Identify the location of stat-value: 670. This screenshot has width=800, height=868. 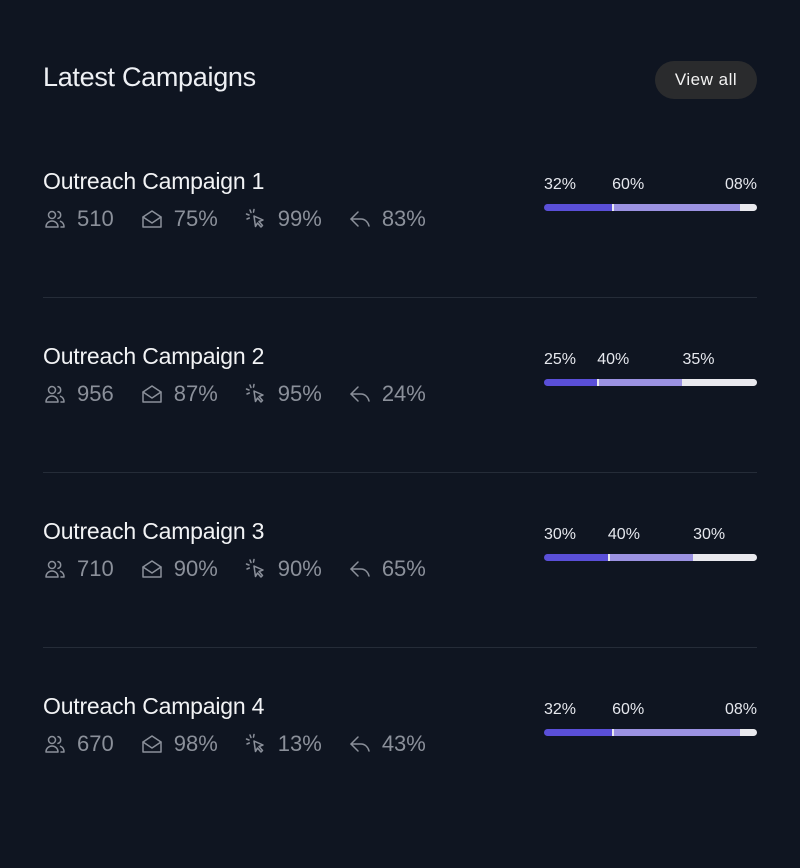
(95, 743).